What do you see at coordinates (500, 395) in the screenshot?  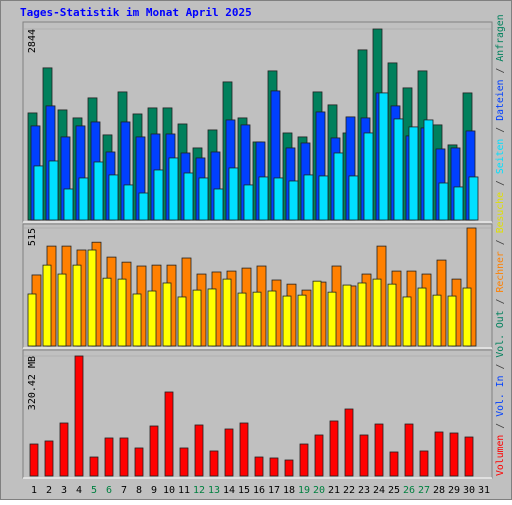 I see `legend-entry: Vol. In` at bounding box center [500, 395].